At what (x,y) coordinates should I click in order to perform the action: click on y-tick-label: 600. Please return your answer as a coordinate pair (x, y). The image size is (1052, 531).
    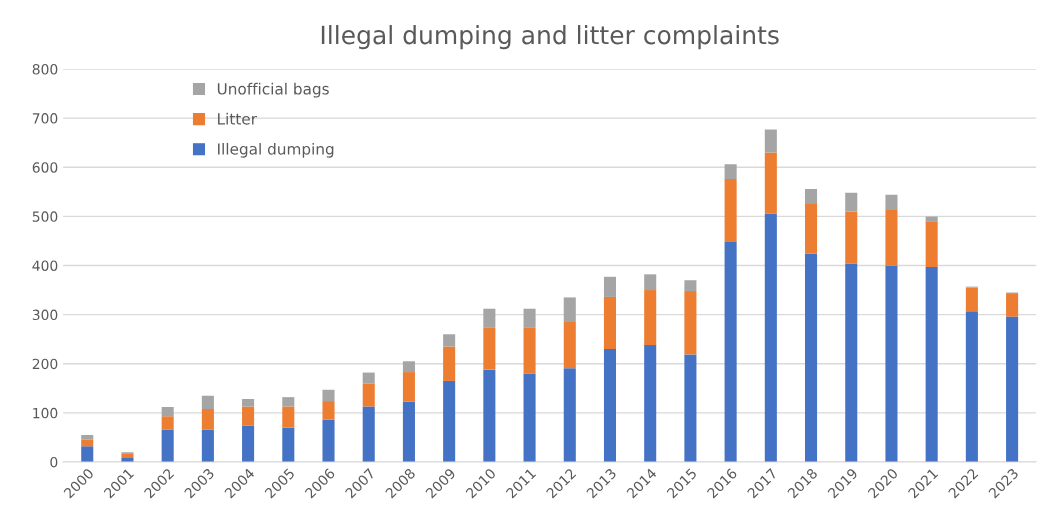
    Looking at the image, I should click on (45, 167).